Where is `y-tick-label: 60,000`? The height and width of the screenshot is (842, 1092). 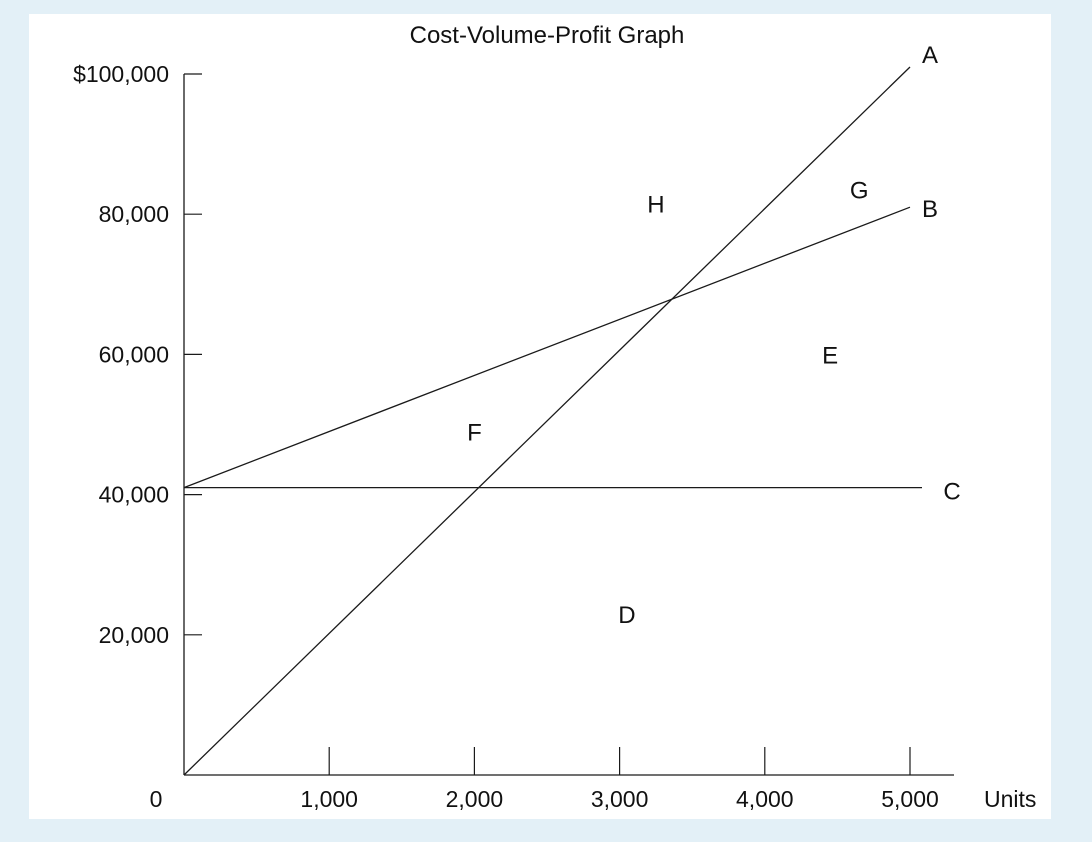 y-tick-label: 60,000 is located at coordinates (134, 354).